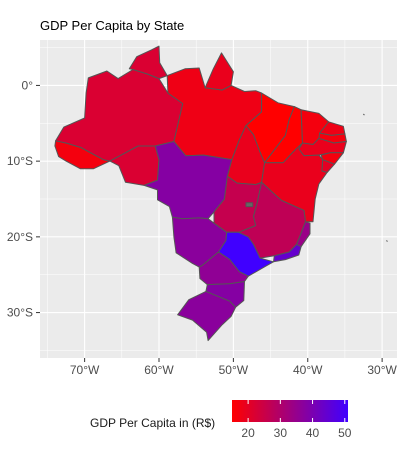 This screenshot has width=405, height=475. What do you see at coordinates (159, 370) in the screenshot?
I see `x-tick-label: 60°W` at bounding box center [159, 370].